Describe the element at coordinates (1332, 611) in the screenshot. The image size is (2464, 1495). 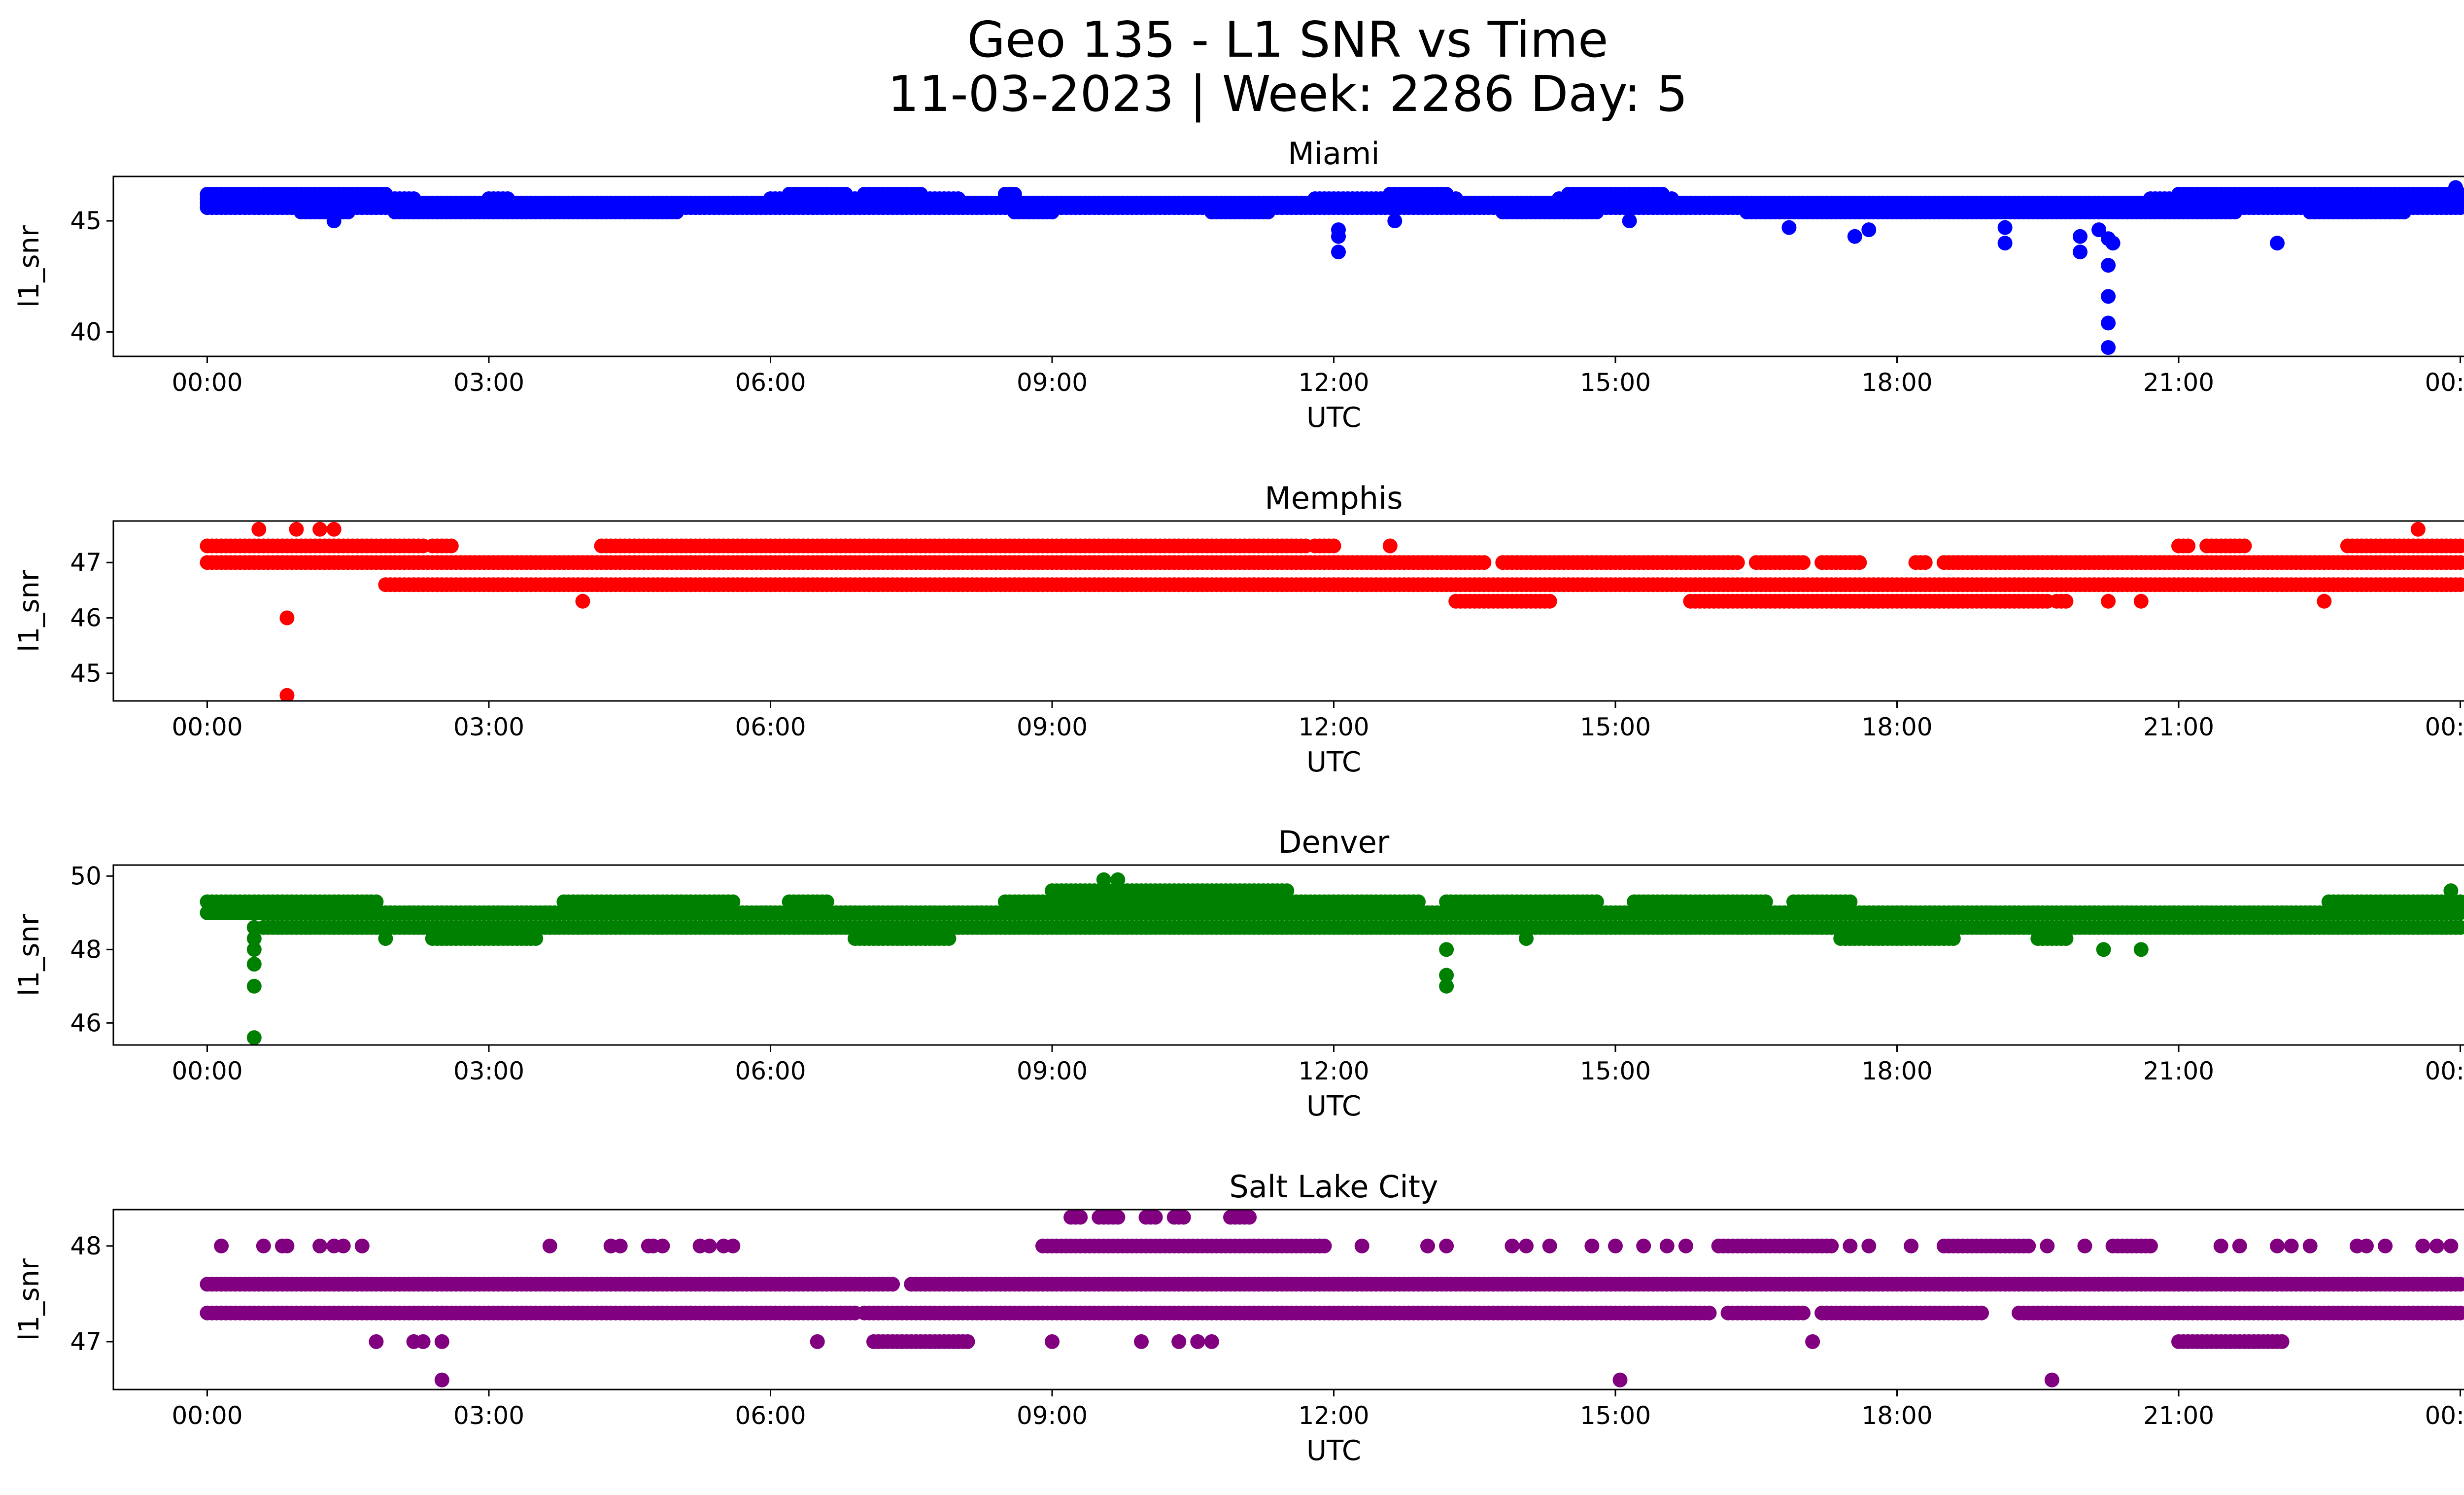
I see `series-memphis` at that location.